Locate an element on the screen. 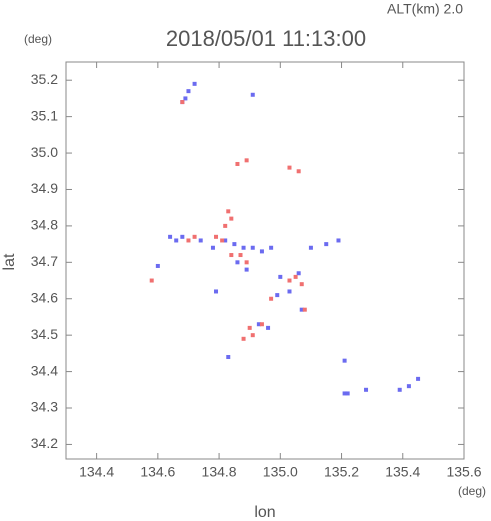  y-tick-label: 34.9 is located at coordinates (44, 188).